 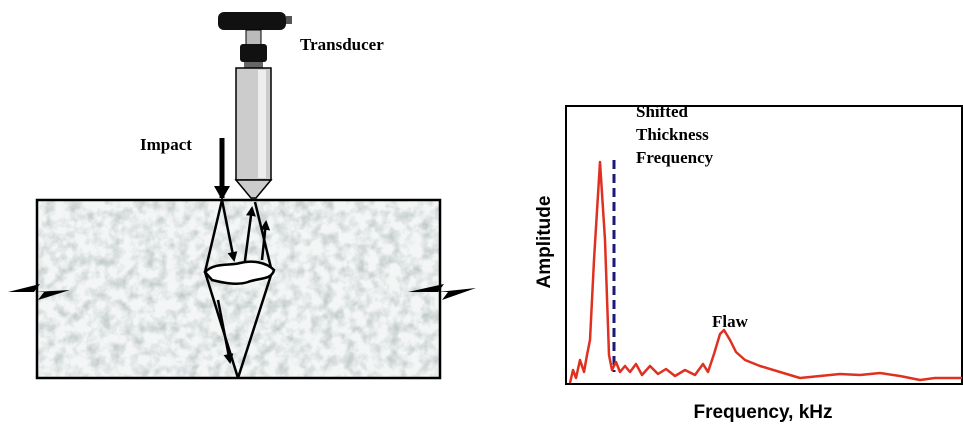 What do you see at coordinates (662, 111) in the screenshot?
I see `shifted-label: Shifted` at bounding box center [662, 111].